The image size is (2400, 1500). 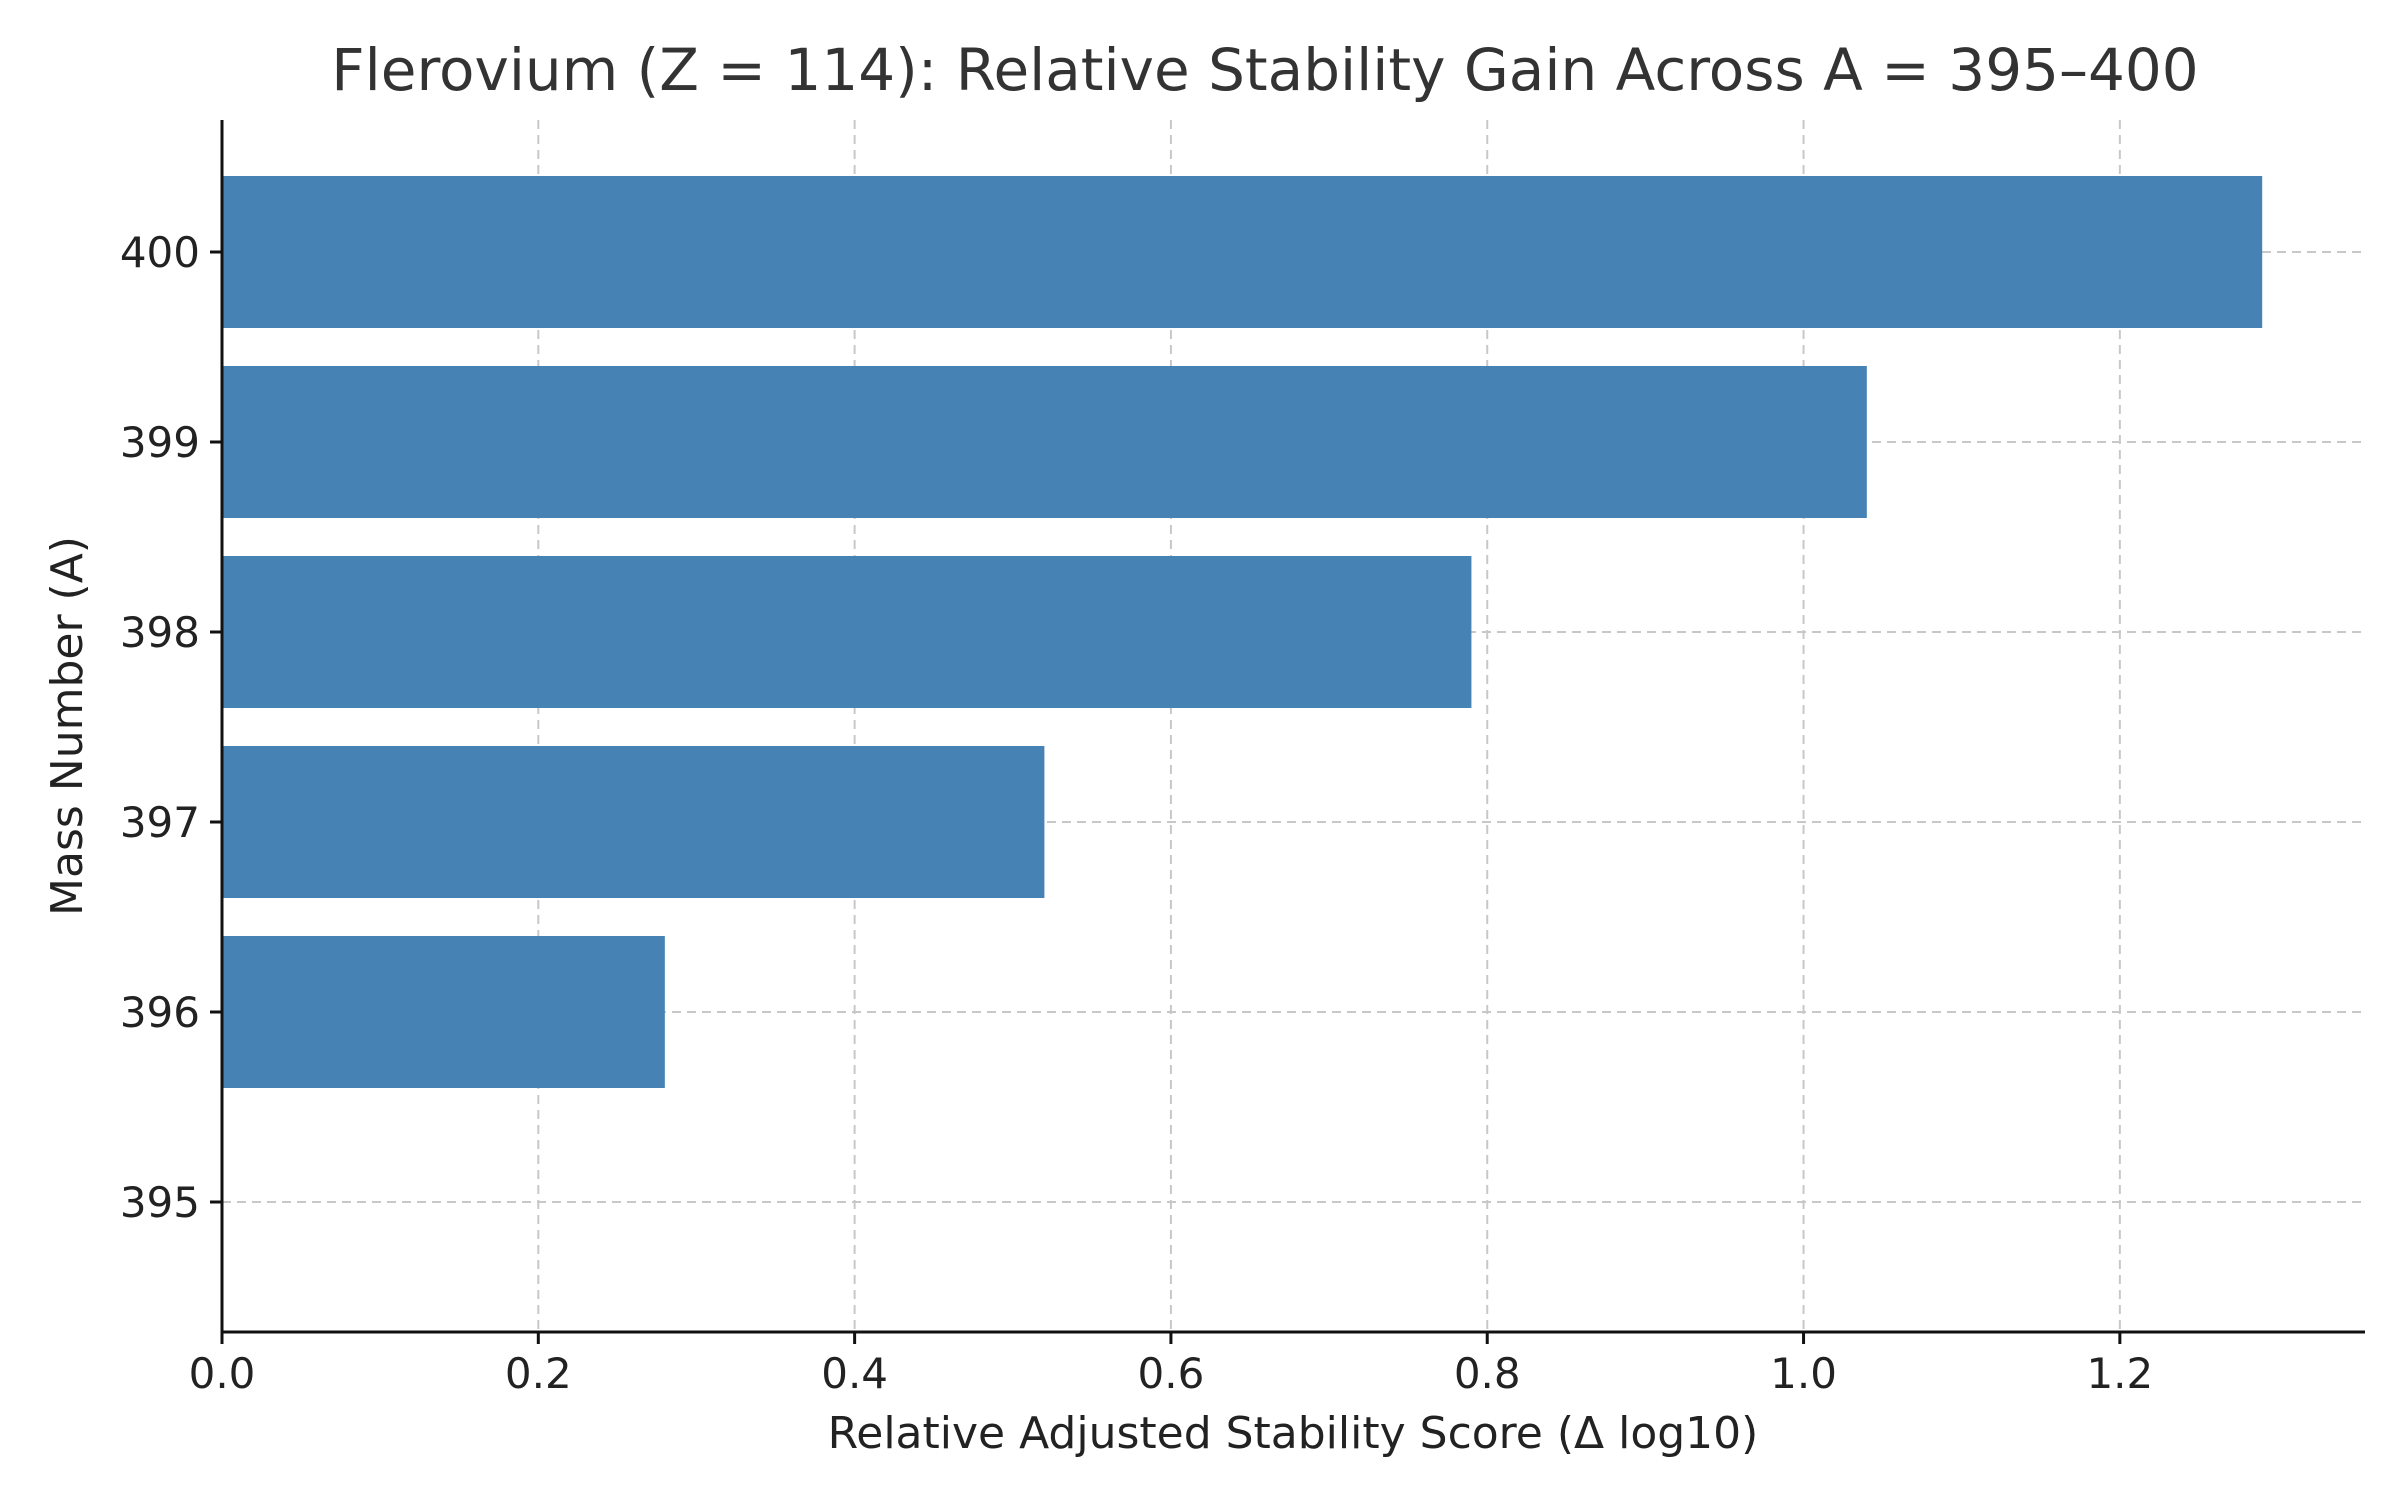 I want to click on x-tick-label: 0.0, so click(x=222, y=1373).